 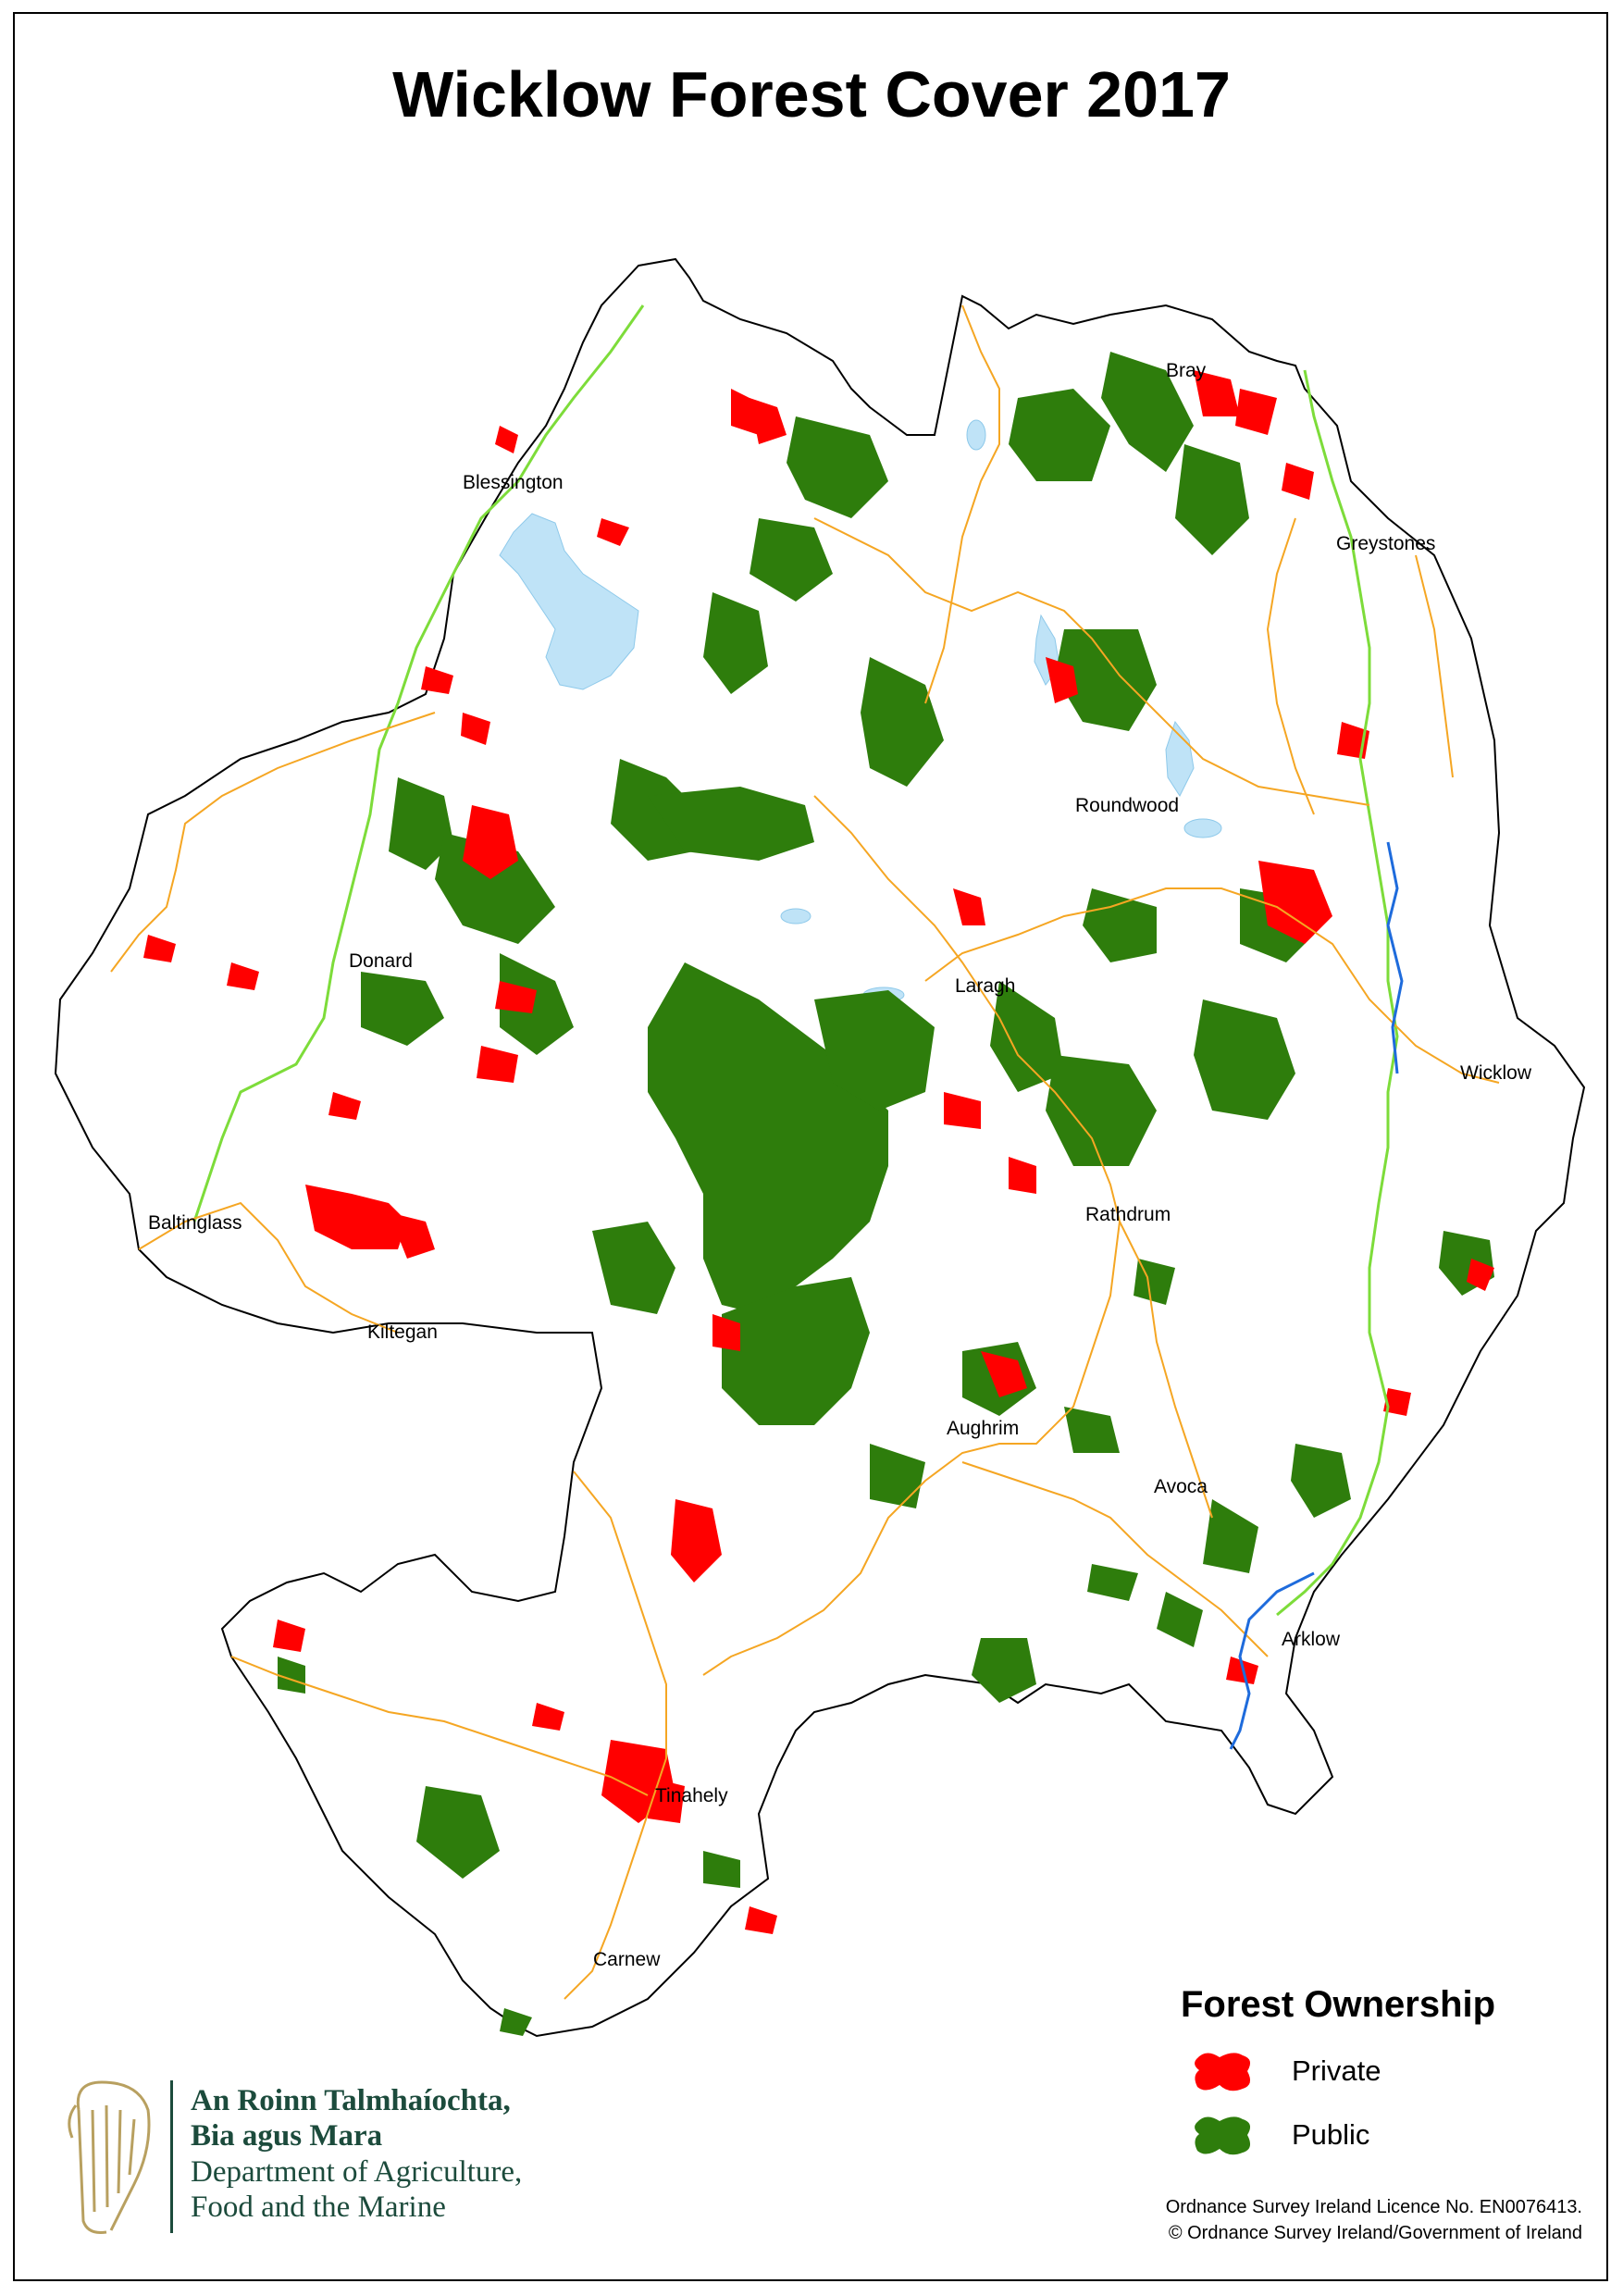 What do you see at coordinates (1385, 544) in the screenshot?
I see `town-label: Greystones` at bounding box center [1385, 544].